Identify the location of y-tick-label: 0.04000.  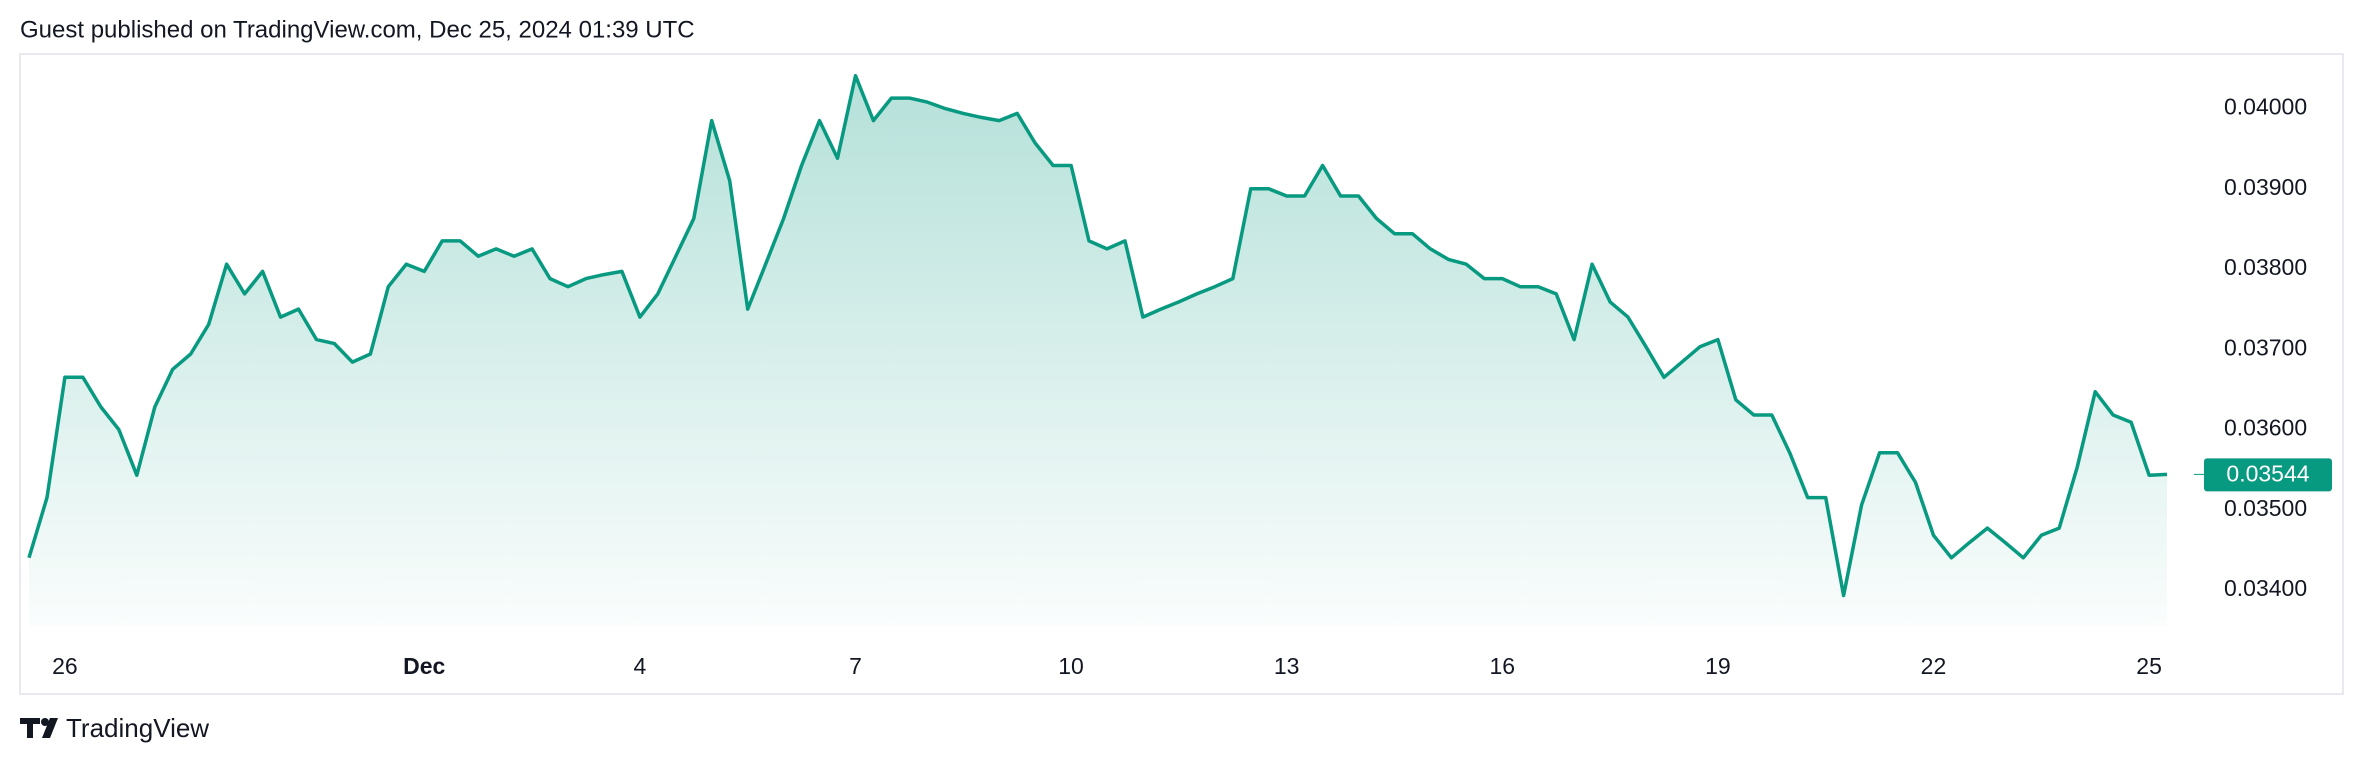
(2265, 107).